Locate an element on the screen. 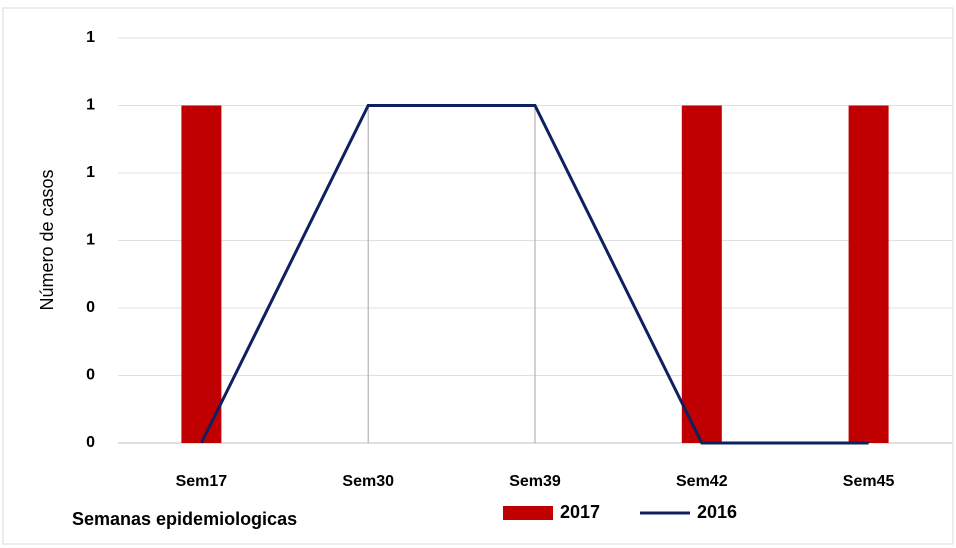 The image size is (956, 548). legend-label: 2016 is located at coordinates (717, 512).